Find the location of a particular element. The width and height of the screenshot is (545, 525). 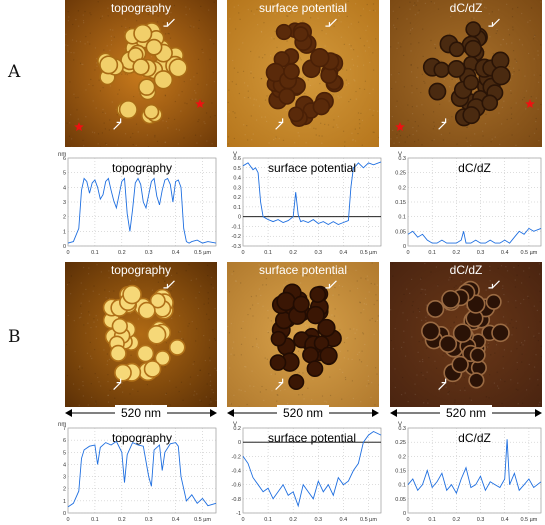

series-line is located at coordinates (312, 469).